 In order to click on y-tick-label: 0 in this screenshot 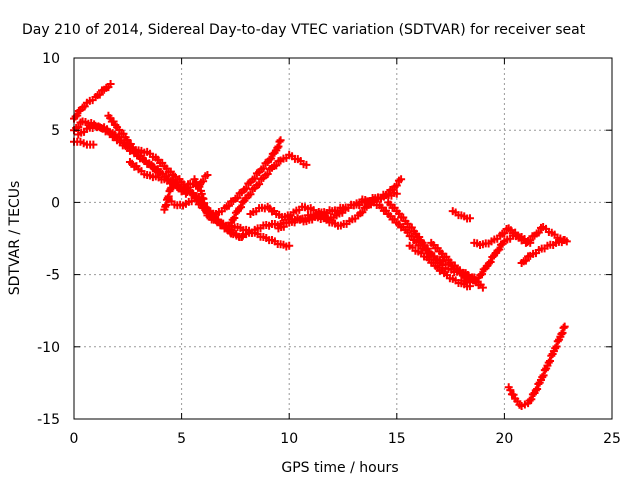, I will do `click(55, 203)`.